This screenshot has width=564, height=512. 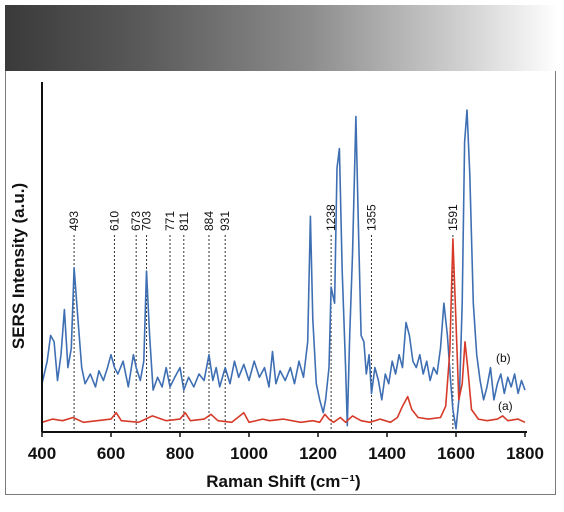 I want to click on peak-marker-label: 884, so click(x=209, y=221).